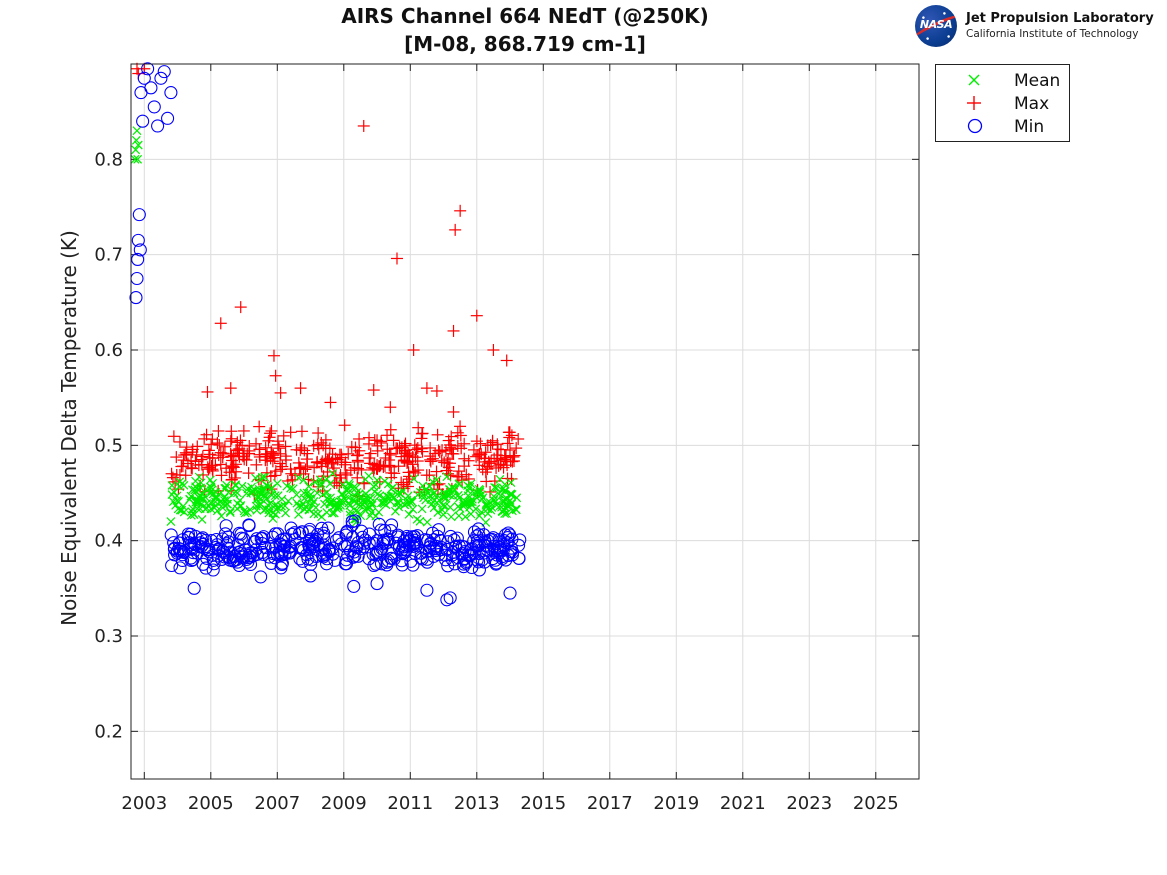 The image size is (1167, 875). Describe the element at coordinates (1003, 126) in the screenshot. I see `legend-item-min: Min` at that location.